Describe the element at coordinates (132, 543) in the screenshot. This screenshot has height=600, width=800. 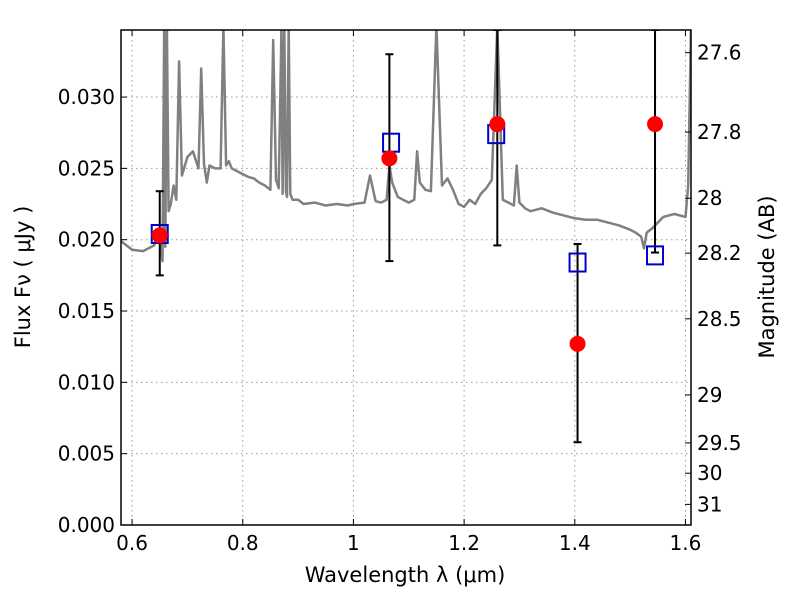
I see `x-tick-label: 0.6` at that location.